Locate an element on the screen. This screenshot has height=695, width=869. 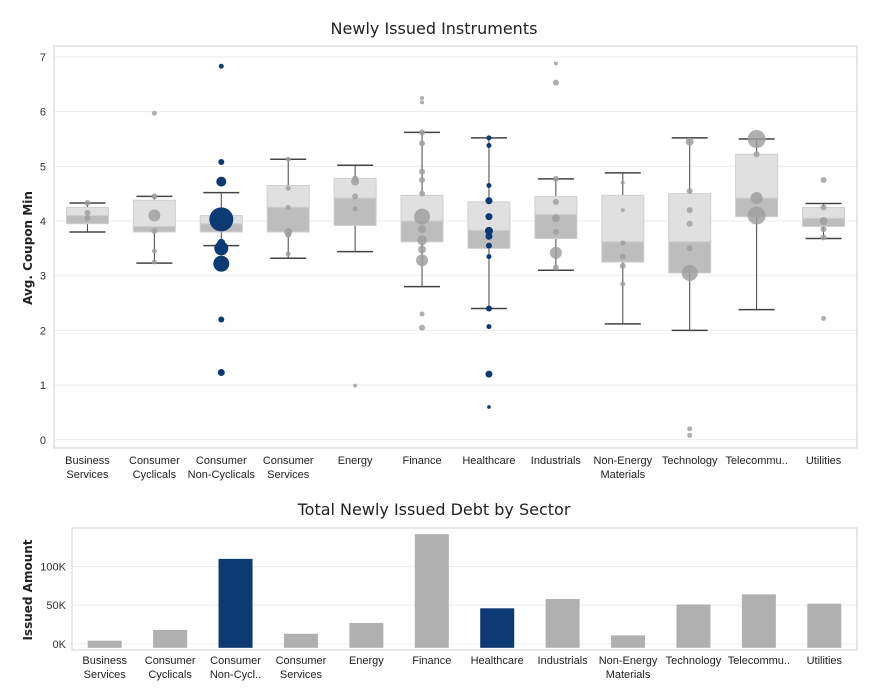
box-group-consumer-cyclicals is located at coordinates (154, 187).